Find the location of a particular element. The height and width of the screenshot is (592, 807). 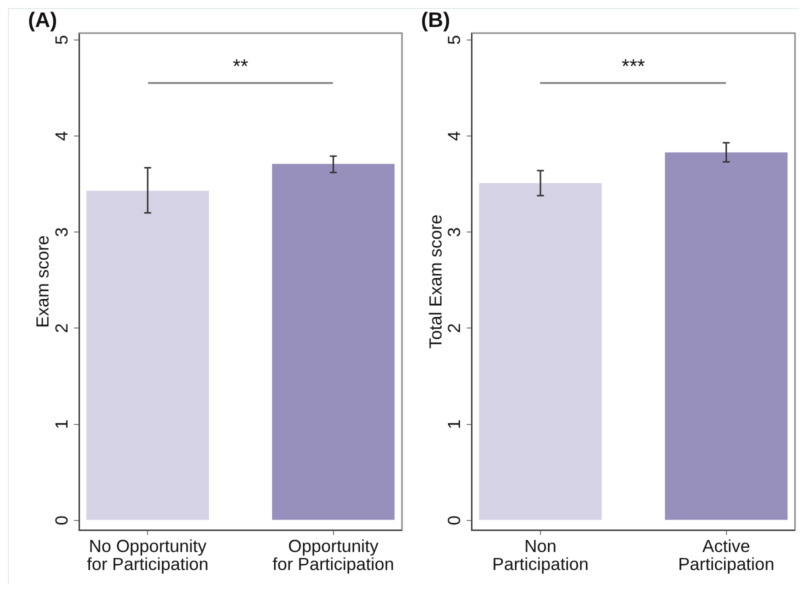

y-axis-title: Total Exam score is located at coordinates (435, 281).